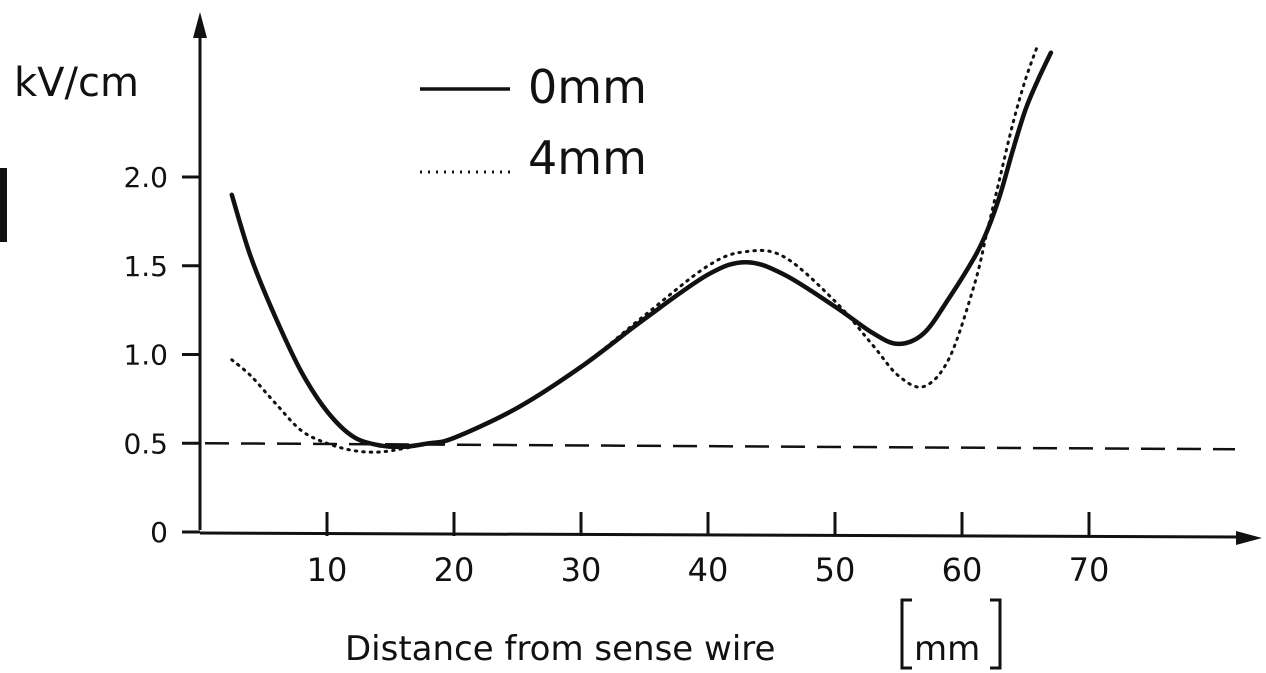  What do you see at coordinates (962, 570) in the screenshot?
I see `x-tick-label-60: 60` at bounding box center [962, 570].